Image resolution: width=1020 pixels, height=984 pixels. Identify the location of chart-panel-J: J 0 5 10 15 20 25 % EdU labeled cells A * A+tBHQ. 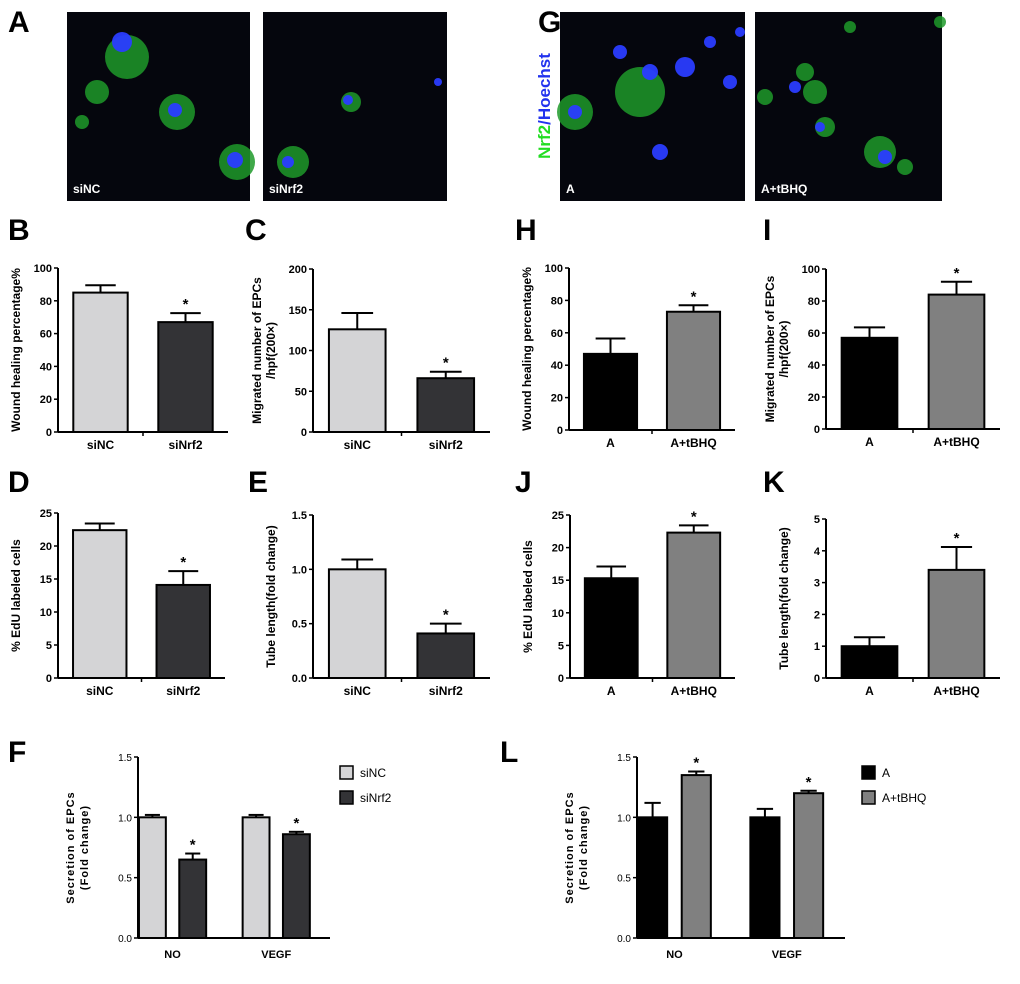
(625, 582).